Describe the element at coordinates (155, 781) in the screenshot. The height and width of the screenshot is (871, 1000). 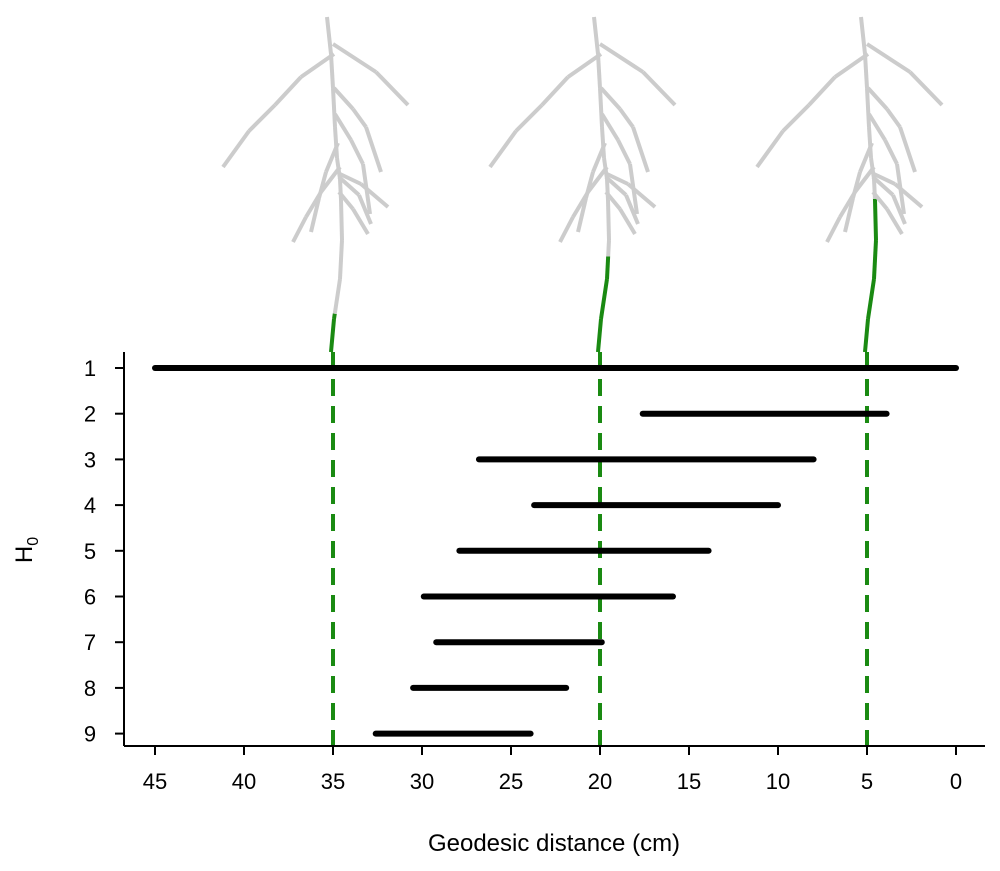
I see `x-tick-label: 45` at that location.